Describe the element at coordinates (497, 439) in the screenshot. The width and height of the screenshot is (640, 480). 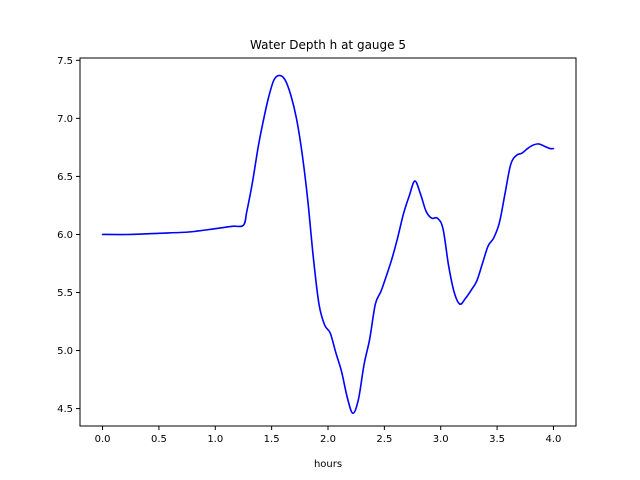
I see `x-tick-label: 3.5` at that location.